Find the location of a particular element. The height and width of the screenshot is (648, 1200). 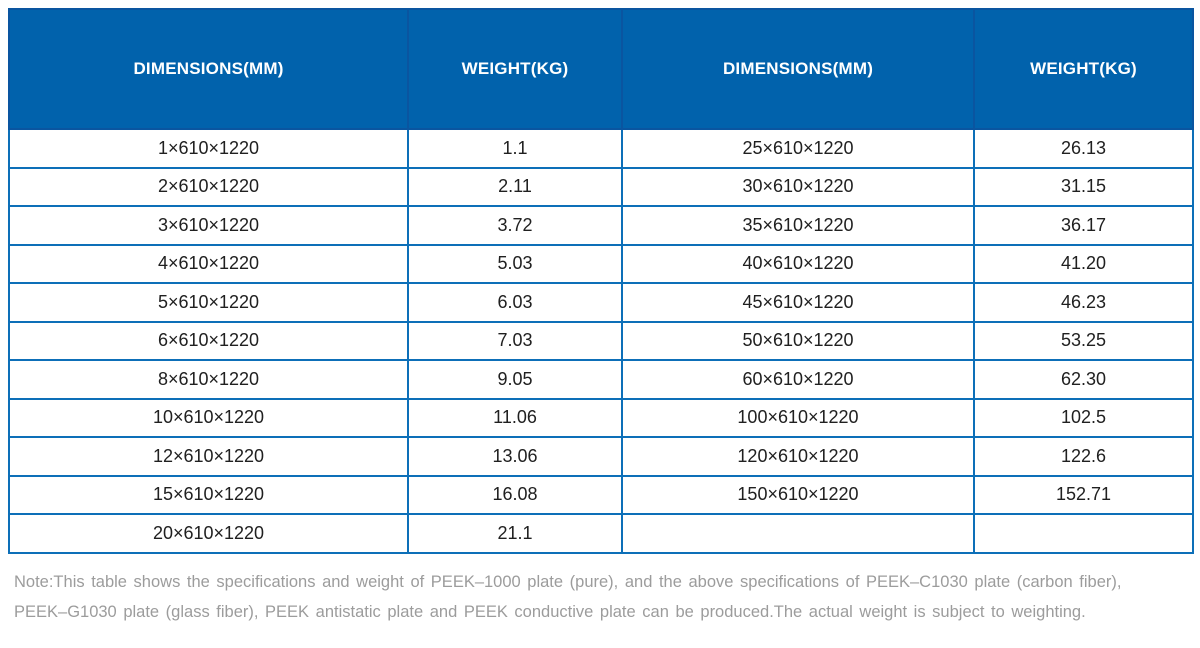

dimensions-cell: 6×610×1220 is located at coordinates (208, 340).